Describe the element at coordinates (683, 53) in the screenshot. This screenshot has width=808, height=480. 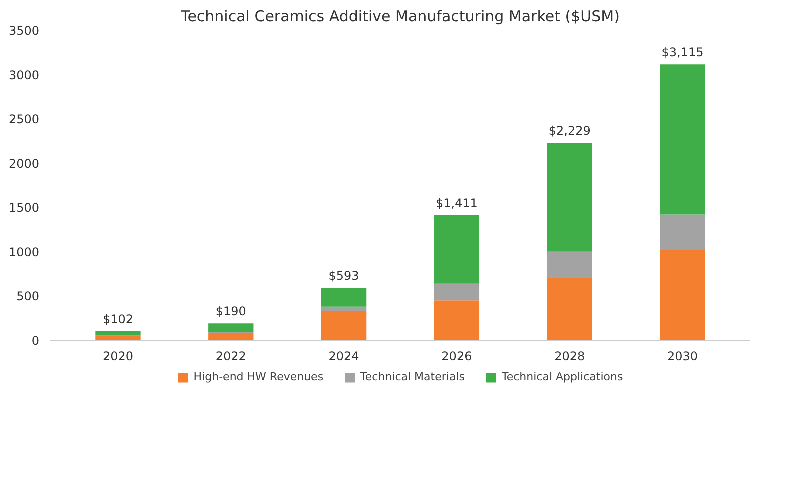
I see `total-label: $3,115` at that location.